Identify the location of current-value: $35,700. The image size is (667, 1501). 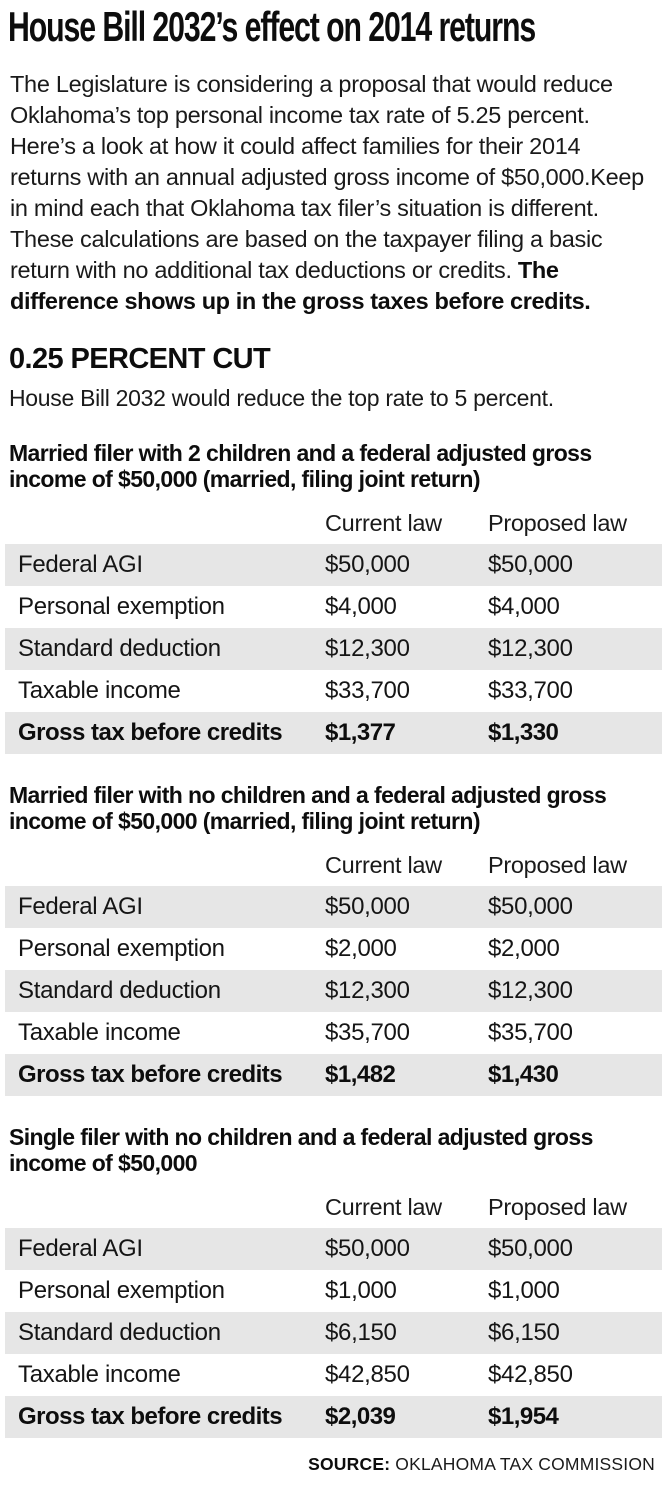
(367, 1033).